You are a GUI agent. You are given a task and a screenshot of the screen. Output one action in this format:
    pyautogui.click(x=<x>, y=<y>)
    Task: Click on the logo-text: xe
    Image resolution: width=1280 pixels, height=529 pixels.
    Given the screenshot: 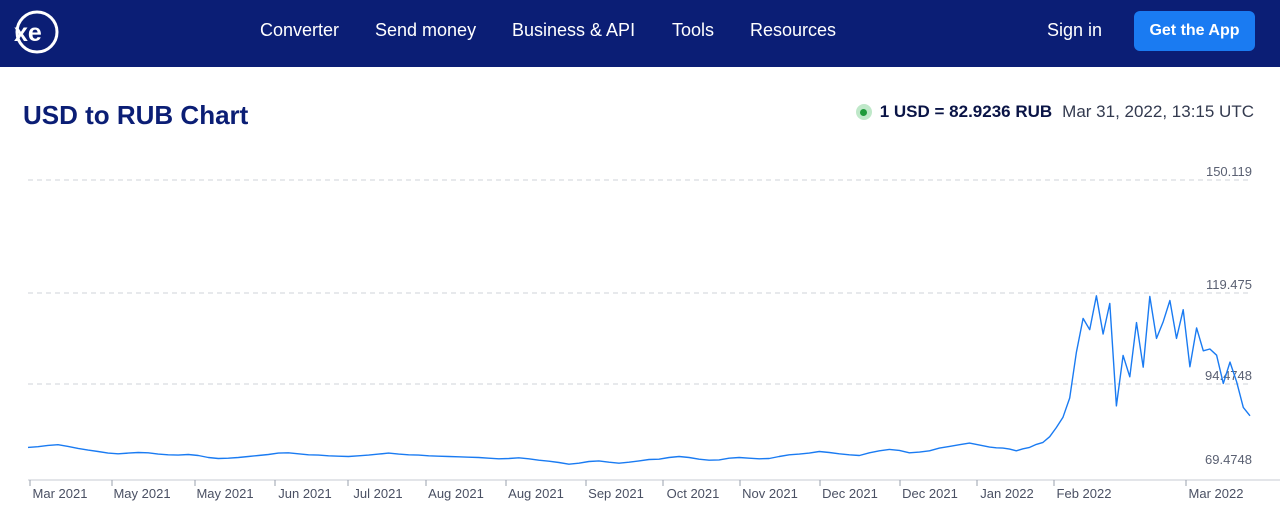 What is the action you would take?
    pyautogui.click(x=28, y=33)
    